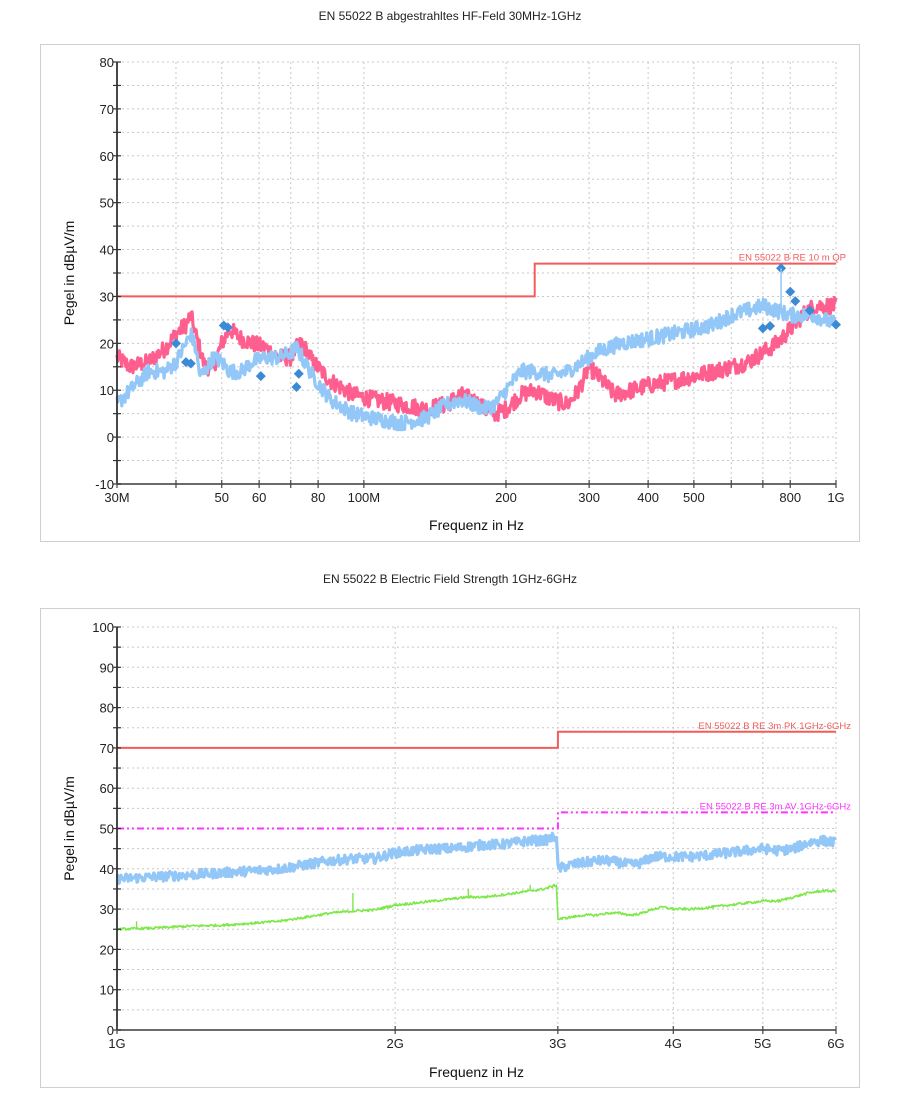  I want to click on x-tick-label: 300, so click(589, 497).